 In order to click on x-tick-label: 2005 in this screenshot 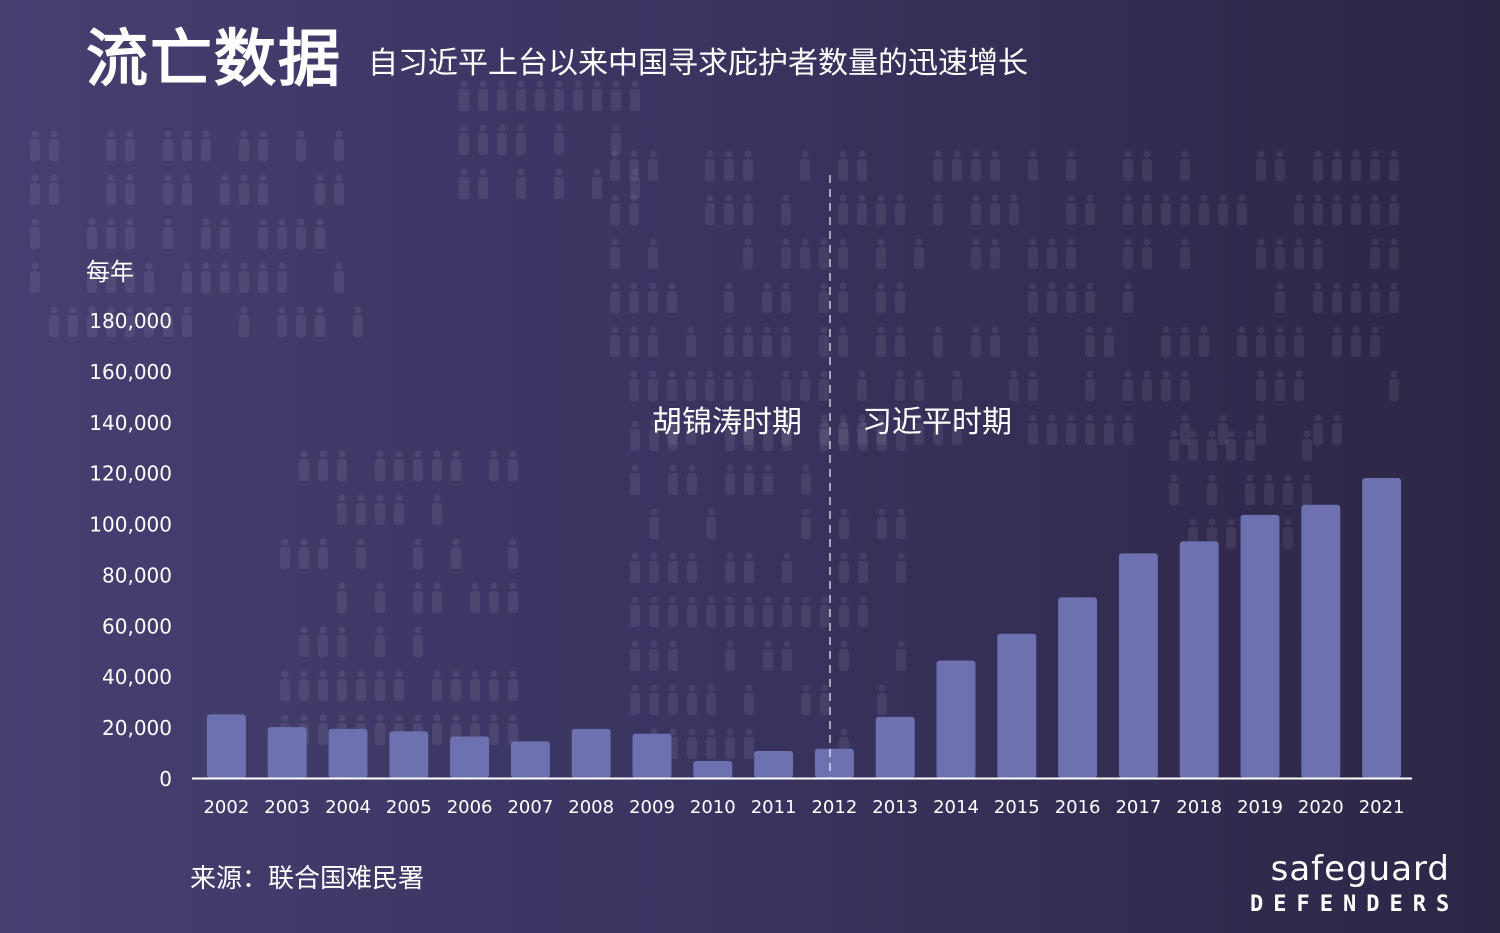, I will do `click(409, 807)`.